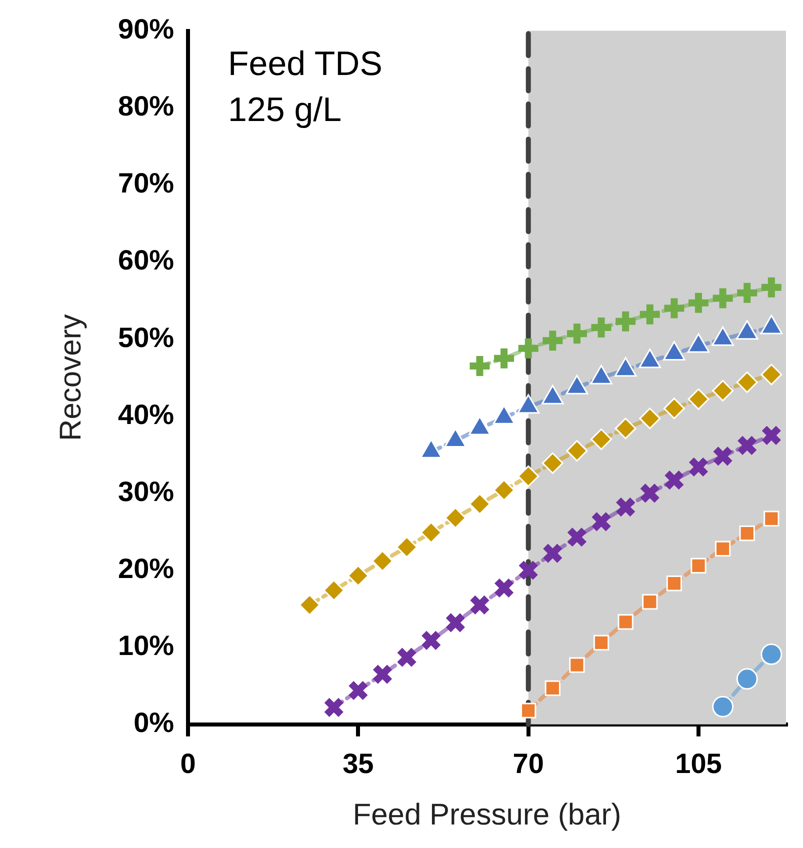  What do you see at coordinates (188, 763) in the screenshot?
I see `x-tick-label: 0` at bounding box center [188, 763].